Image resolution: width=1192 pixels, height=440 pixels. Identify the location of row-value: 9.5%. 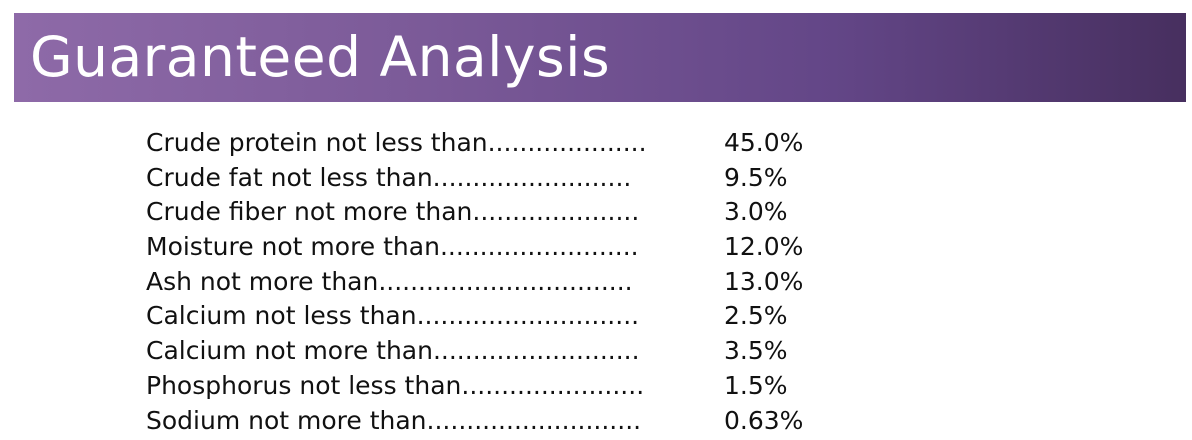
(756, 177).